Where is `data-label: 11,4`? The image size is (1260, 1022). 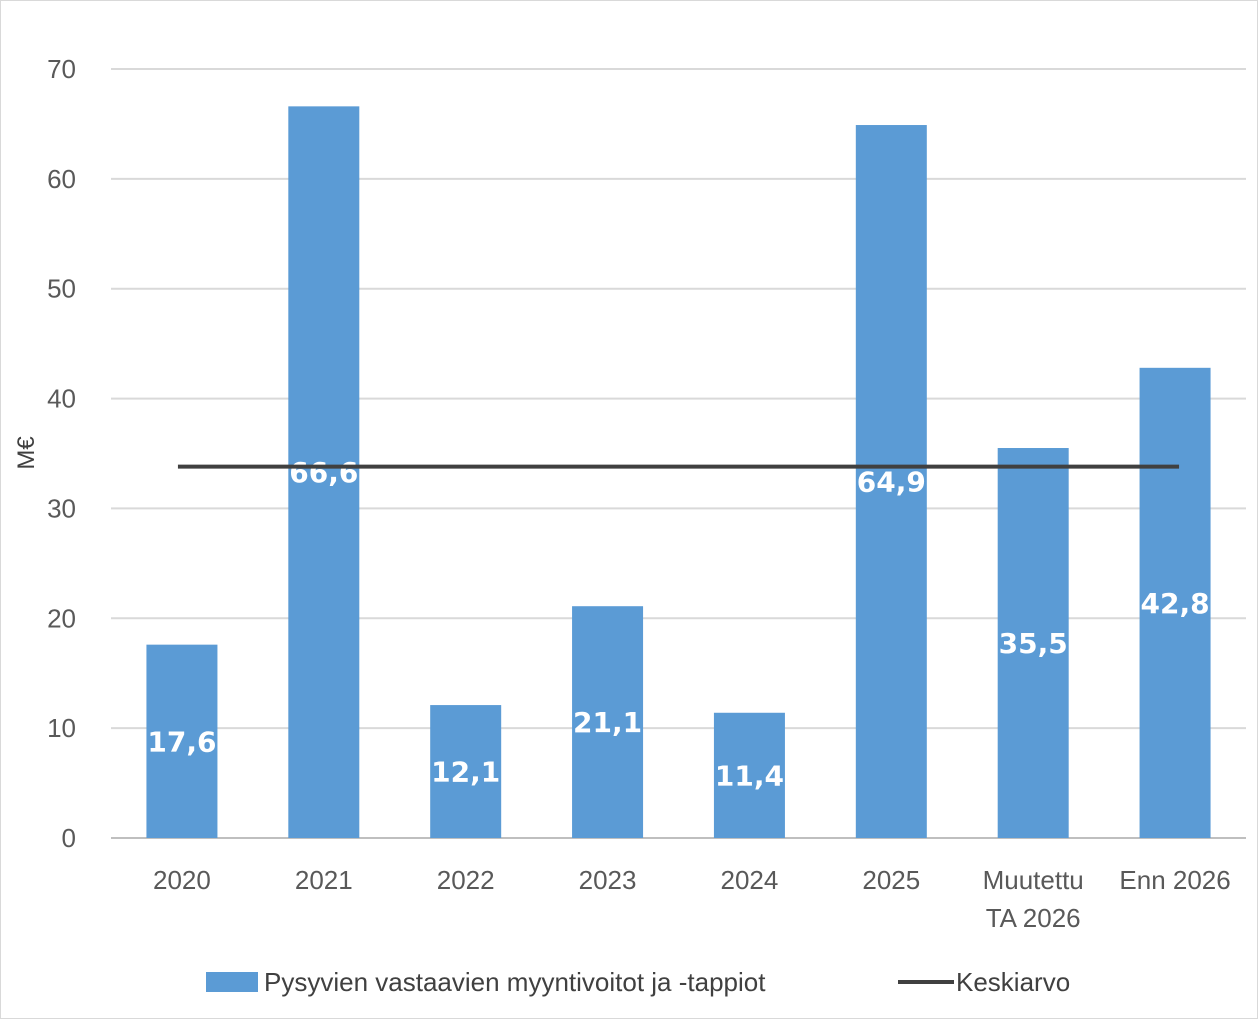
data-label: 11,4 is located at coordinates (749, 775).